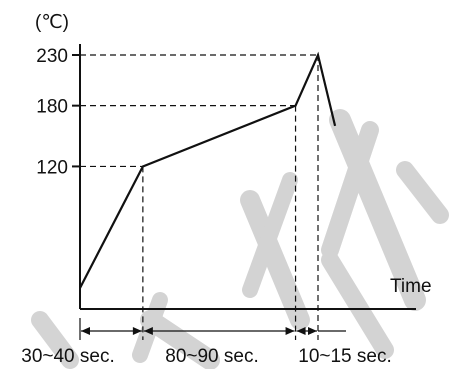 The width and height of the screenshot is (449, 369). I want to click on y-tick-label: 120, so click(52, 167).